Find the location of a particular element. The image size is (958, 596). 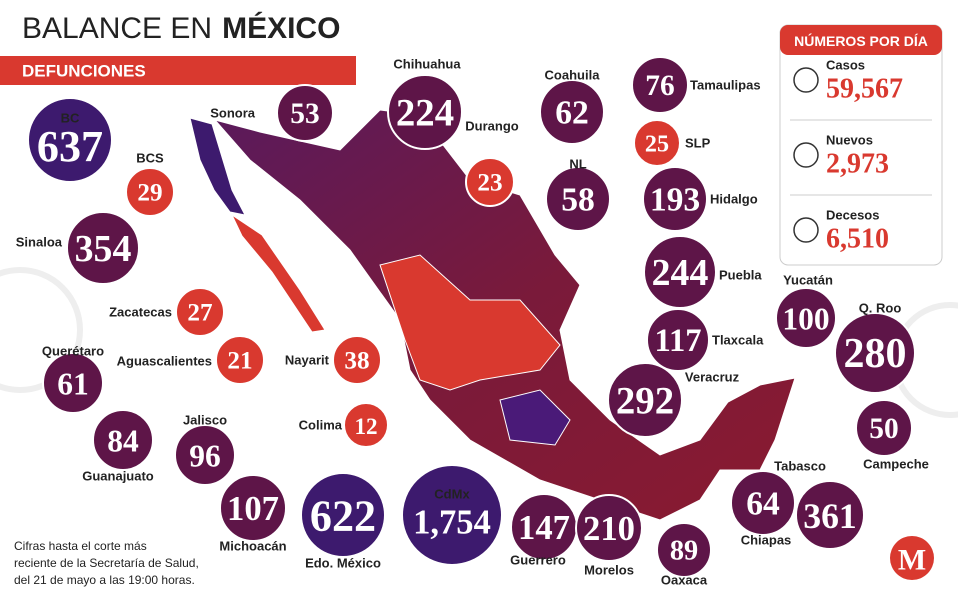

state-name: Durango is located at coordinates (492, 126).